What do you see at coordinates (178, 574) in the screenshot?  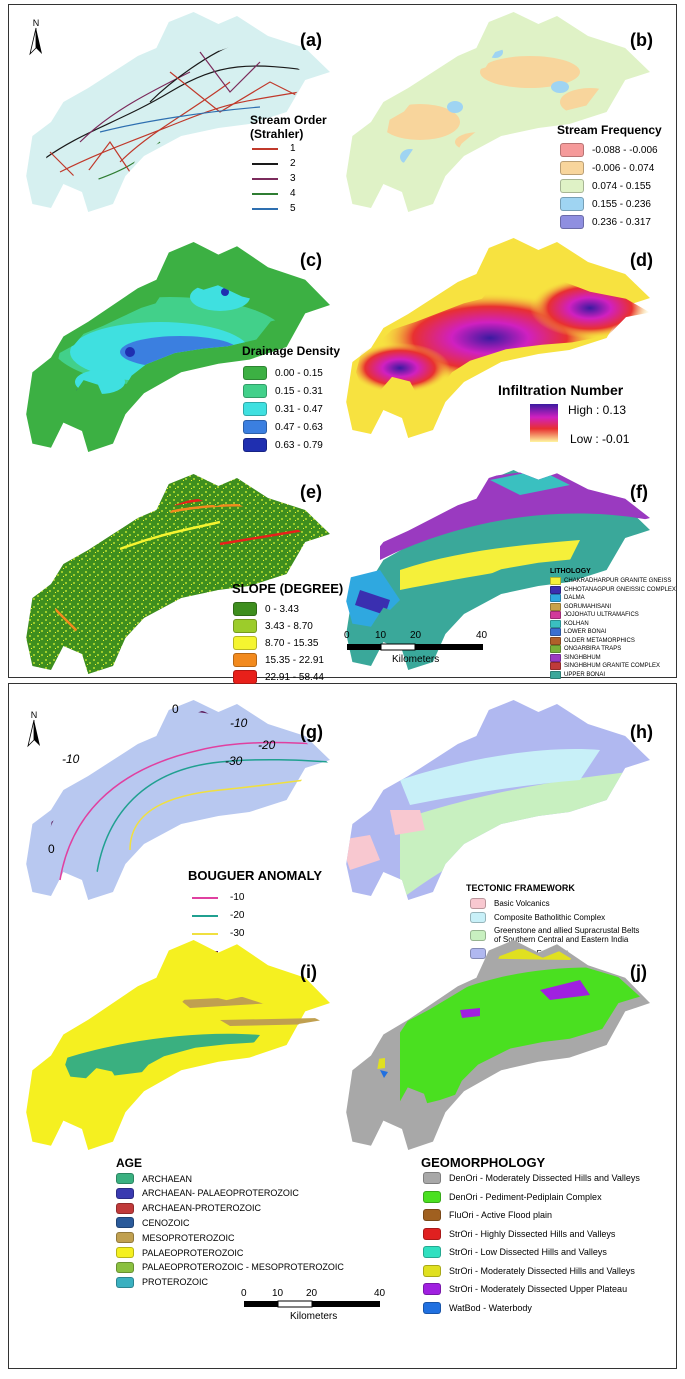 I see `map-slope` at bounding box center [178, 574].